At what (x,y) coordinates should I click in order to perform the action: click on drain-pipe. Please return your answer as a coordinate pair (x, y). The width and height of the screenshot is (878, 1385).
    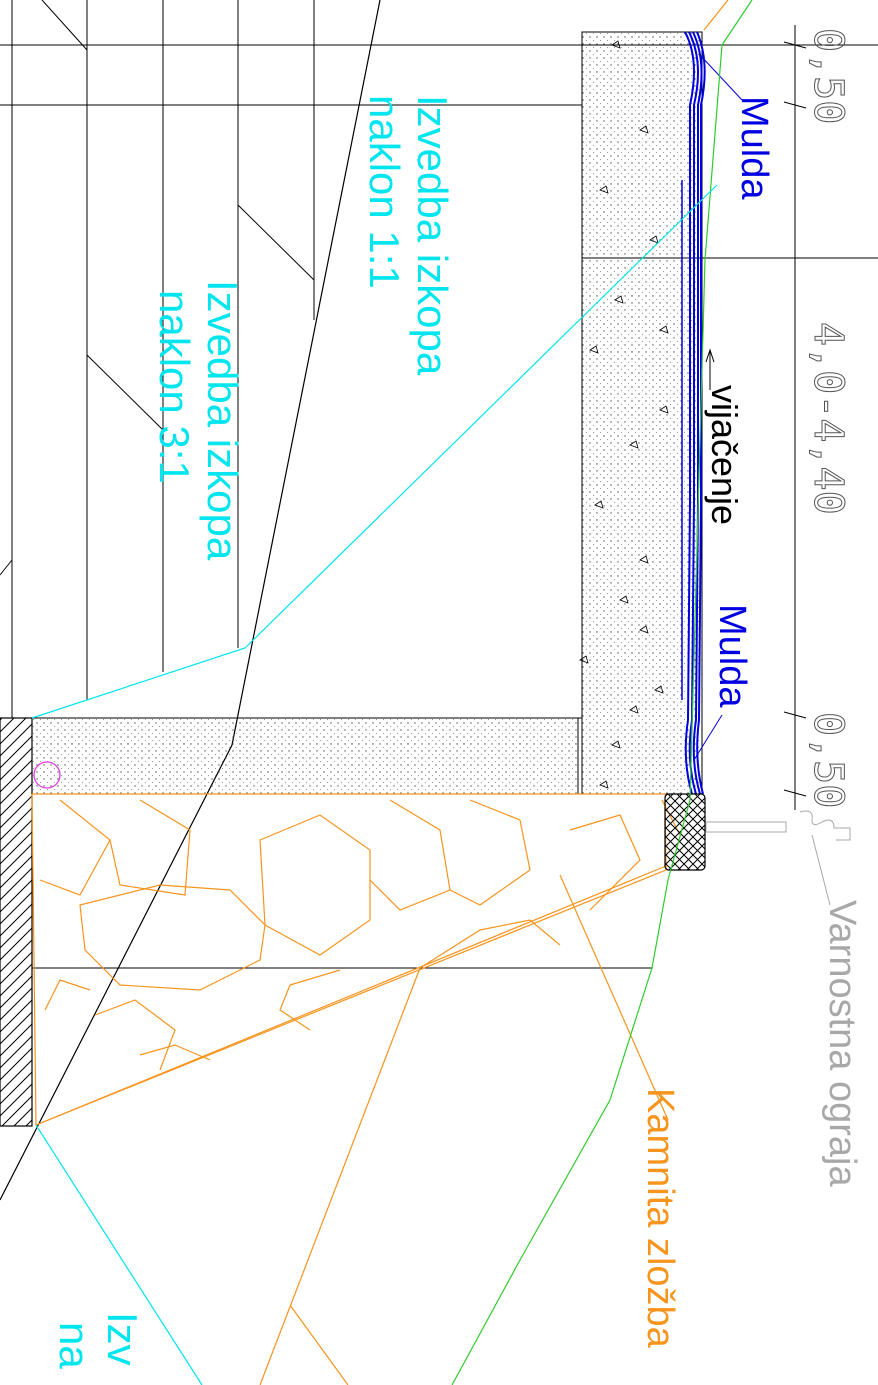
    Looking at the image, I should click on (47, 775).